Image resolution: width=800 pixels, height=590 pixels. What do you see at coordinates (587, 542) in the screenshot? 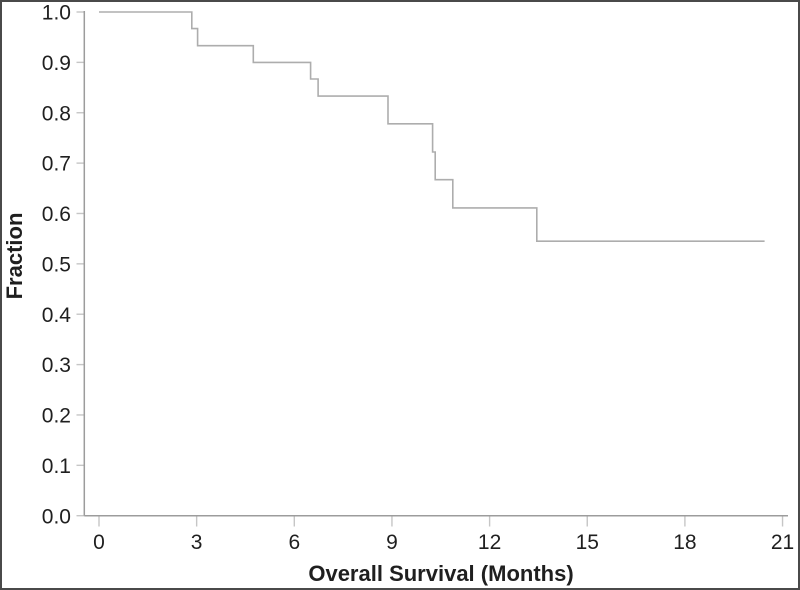
I see `x-tick-label: 15` at bounding box center [587, 542].